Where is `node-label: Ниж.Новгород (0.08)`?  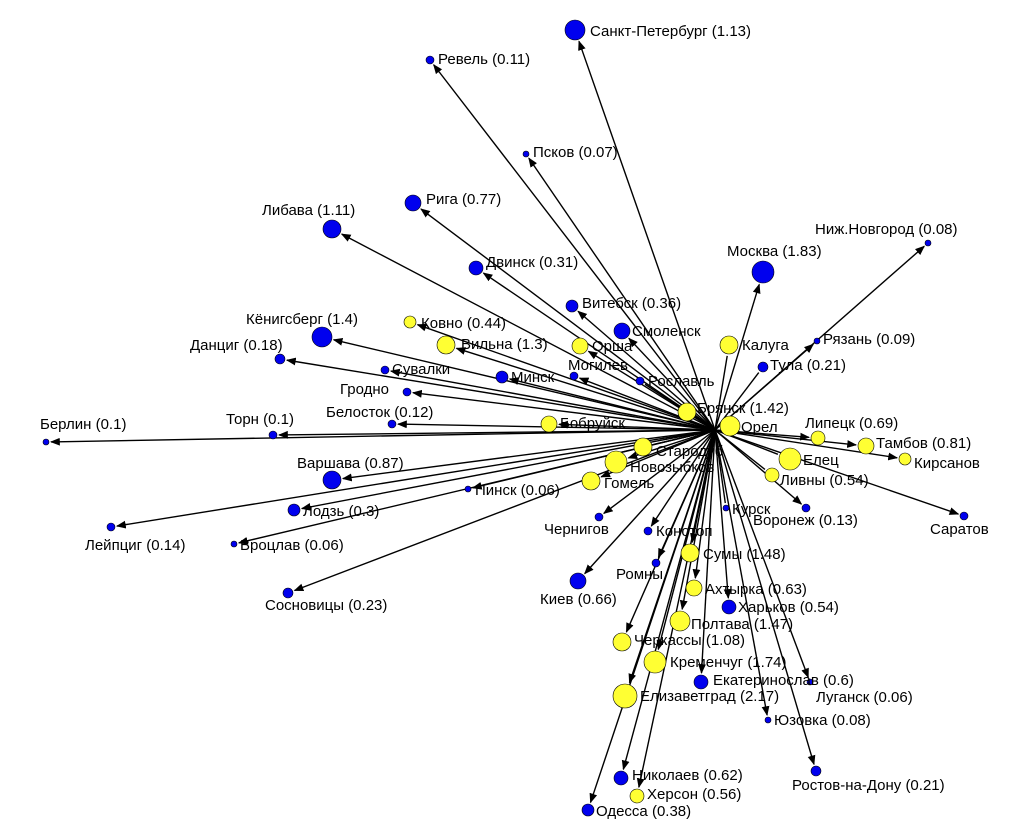 node-label: Ниж.Новгород (0.08) is located at coordinates (886, 229).